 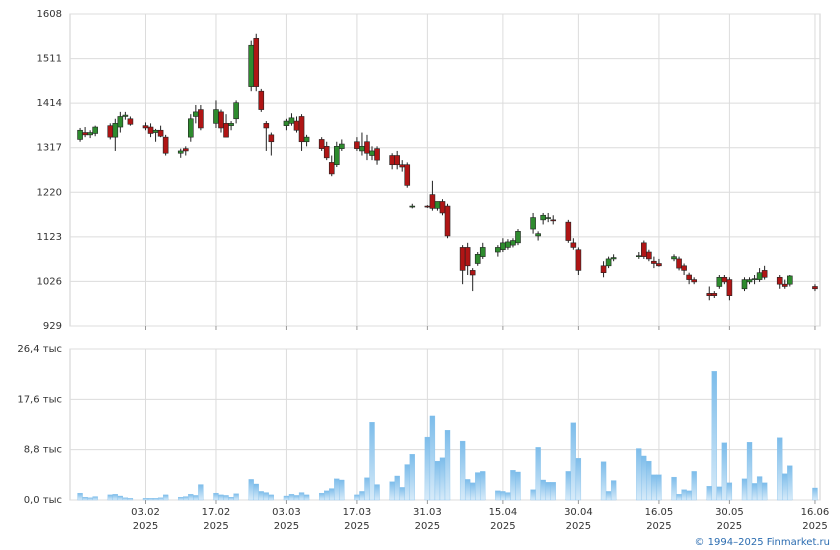 I want to click on y-tick-label: 1608, so click(x=49, y=14).